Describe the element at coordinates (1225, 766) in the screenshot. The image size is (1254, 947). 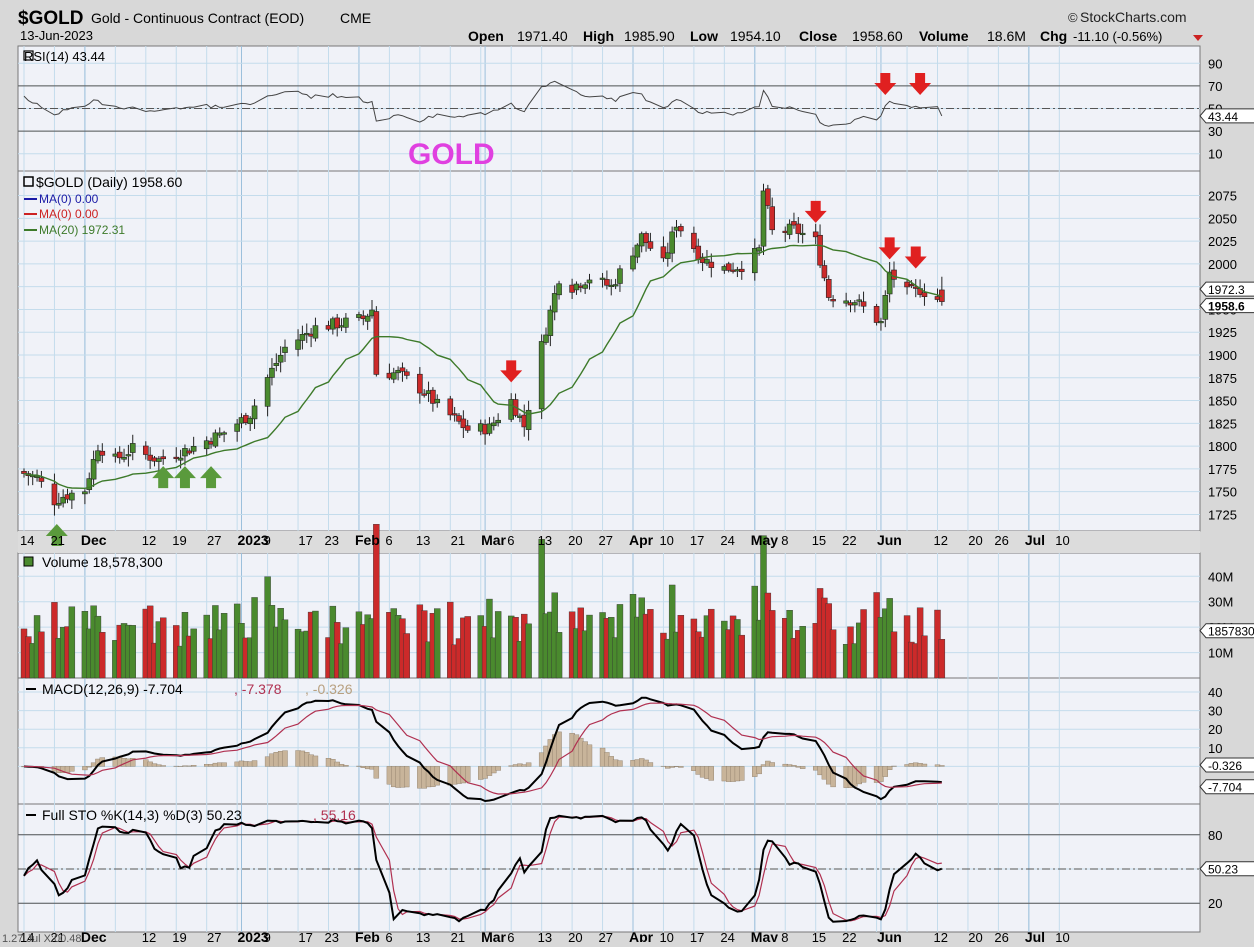
I see `macd-hist-tag: -0.326` at that location.